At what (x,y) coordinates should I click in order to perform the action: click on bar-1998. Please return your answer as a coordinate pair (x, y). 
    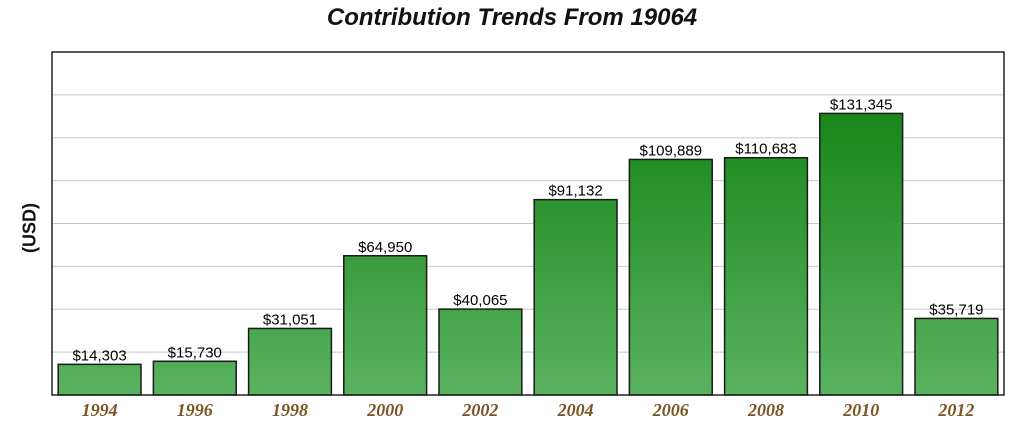
    Looking at the image, I should click on (290, 361).